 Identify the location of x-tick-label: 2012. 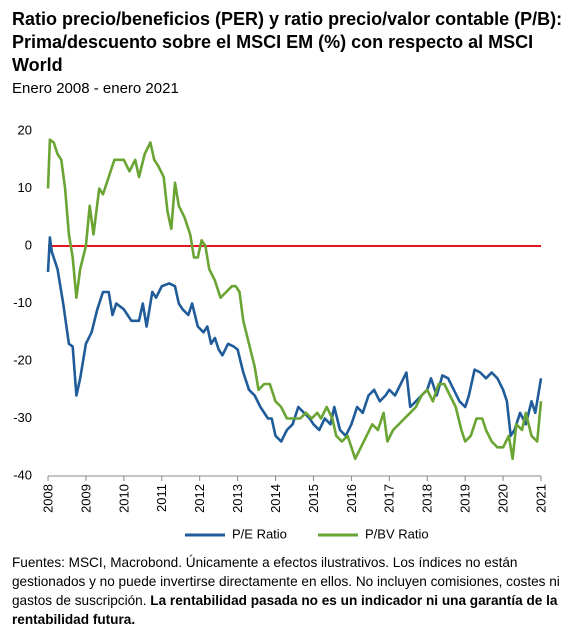
(199, 498).